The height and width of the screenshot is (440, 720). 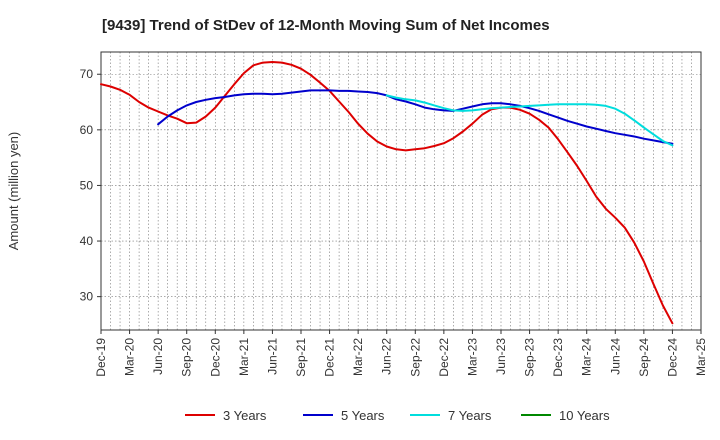 What do you see at coordinates (644, 357) in the screenshot?
I see `x-tick-label: Sep-24` at bounding box center [644, 357].